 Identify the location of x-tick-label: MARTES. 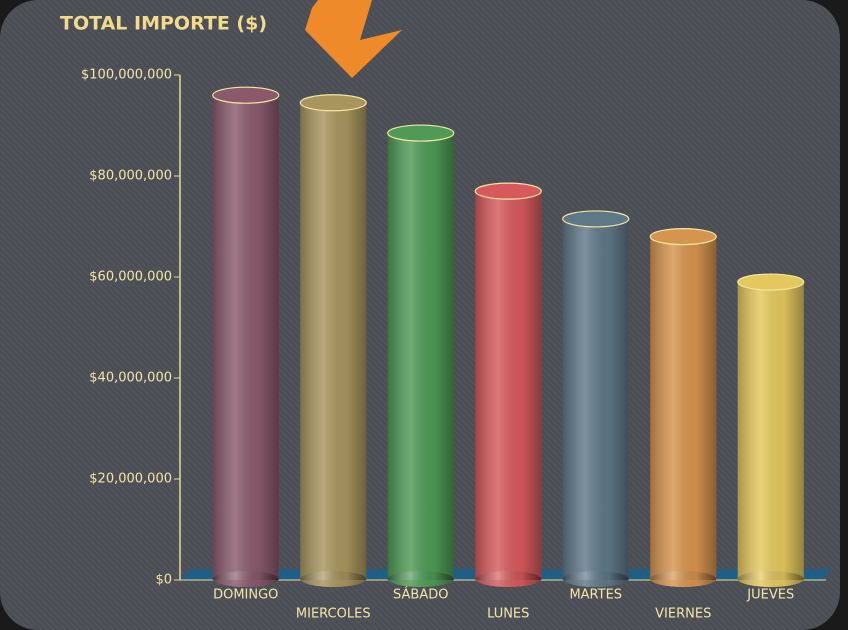
(595, 595).